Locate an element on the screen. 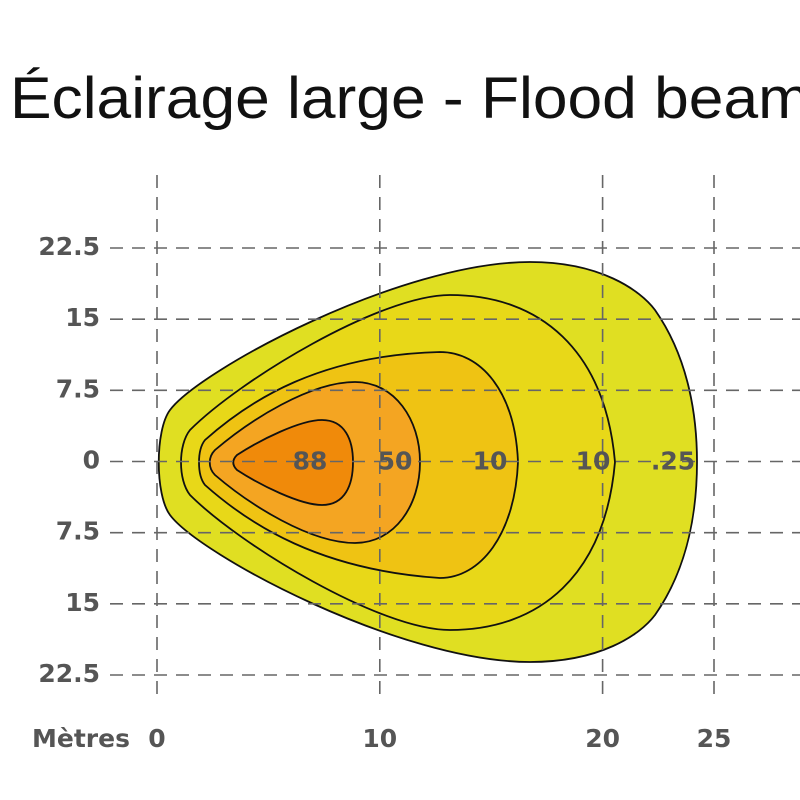  isolux-region is located at coordinates (293, 462).